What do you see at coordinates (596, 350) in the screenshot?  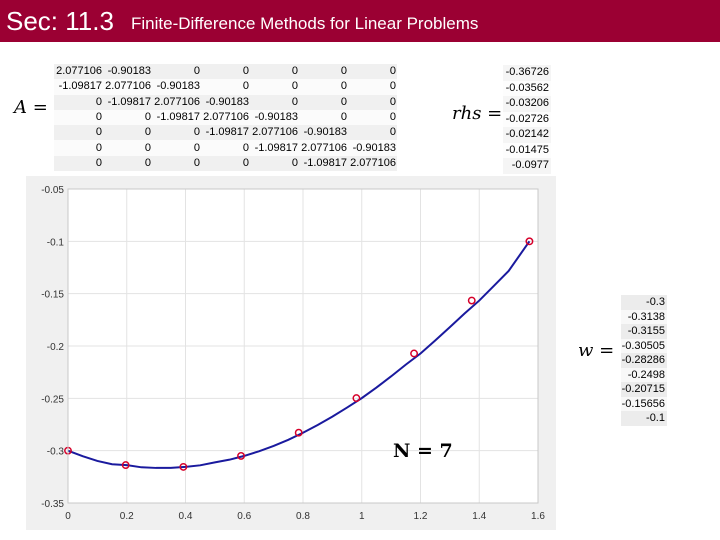 I see `w-label: w =` at bounding box center [596, 350].